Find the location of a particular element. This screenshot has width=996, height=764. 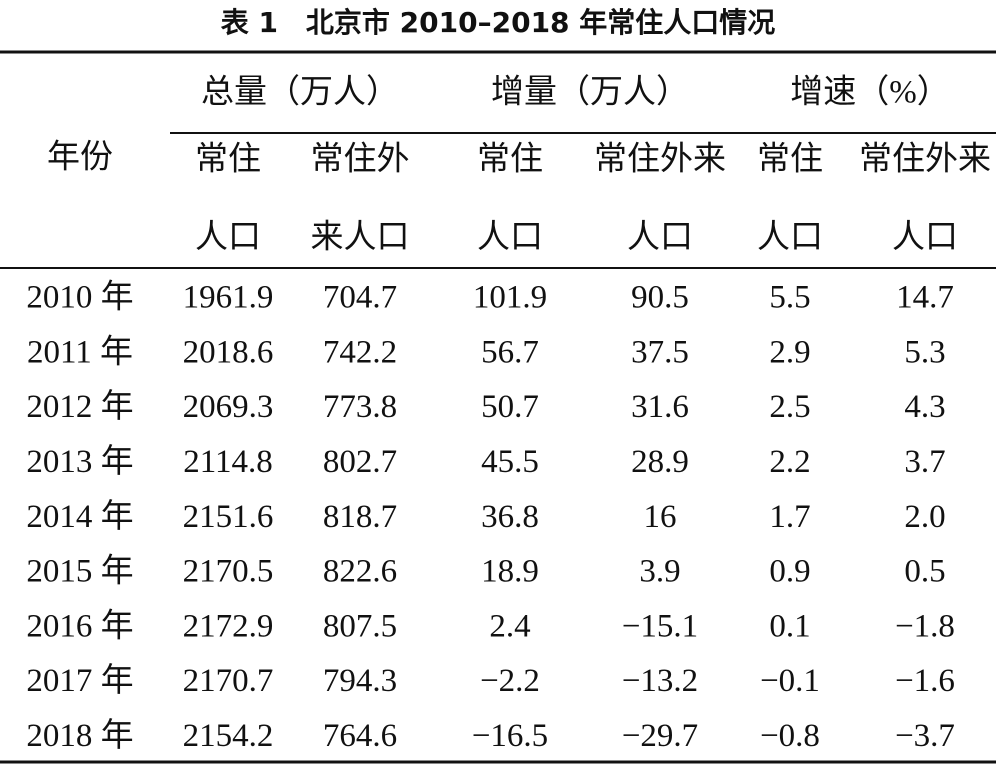

data-cell: −1.6 is located at coordinates (925, 681).